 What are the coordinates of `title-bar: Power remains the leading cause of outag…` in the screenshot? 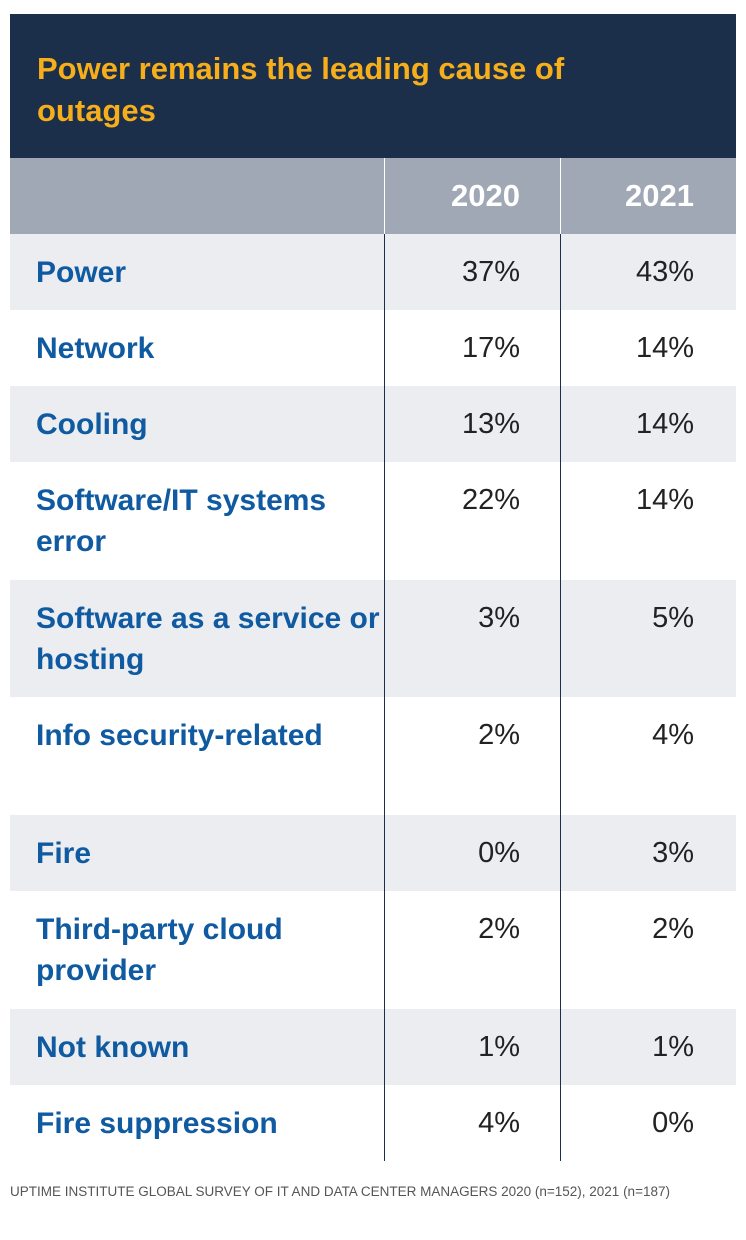 It's located at (373, 86).